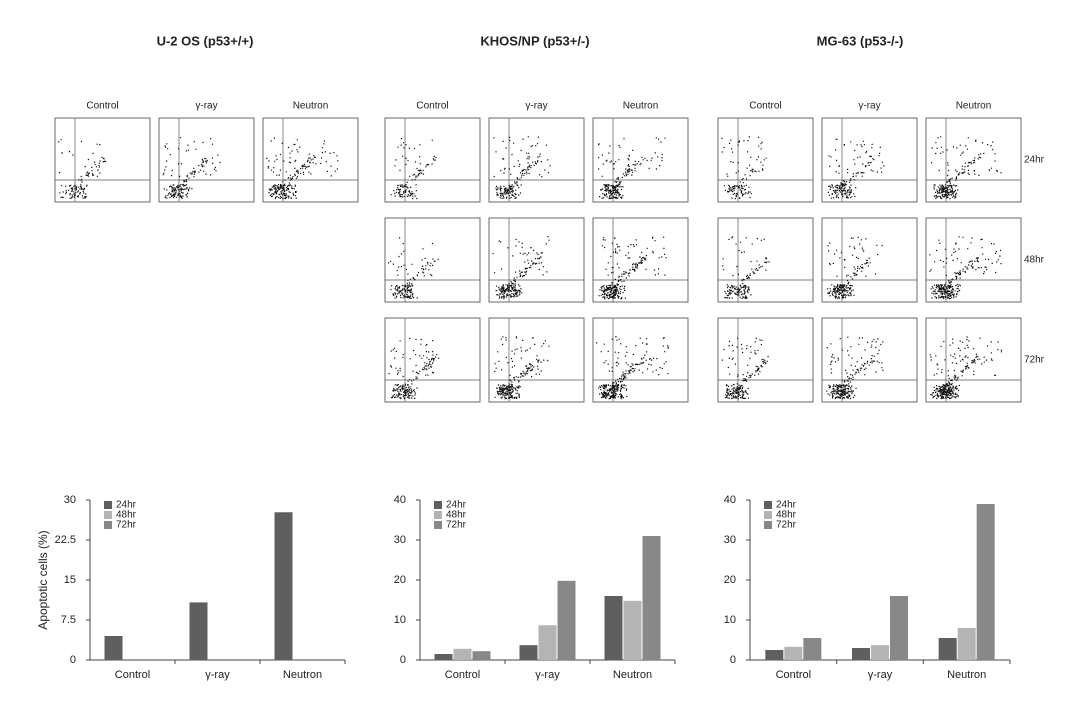  I want to click on x-tick-label: γ-ray, so click(547, 675).